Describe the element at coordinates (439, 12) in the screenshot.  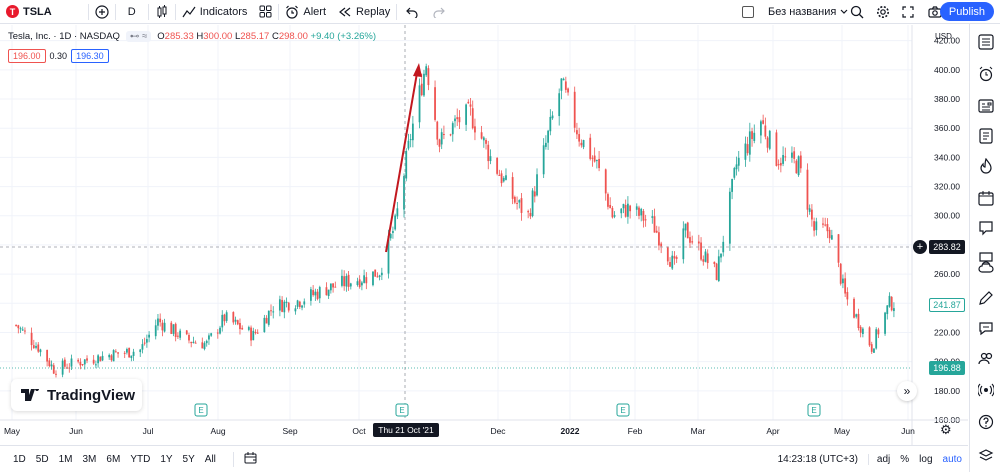
I see `redo-button` at that location.